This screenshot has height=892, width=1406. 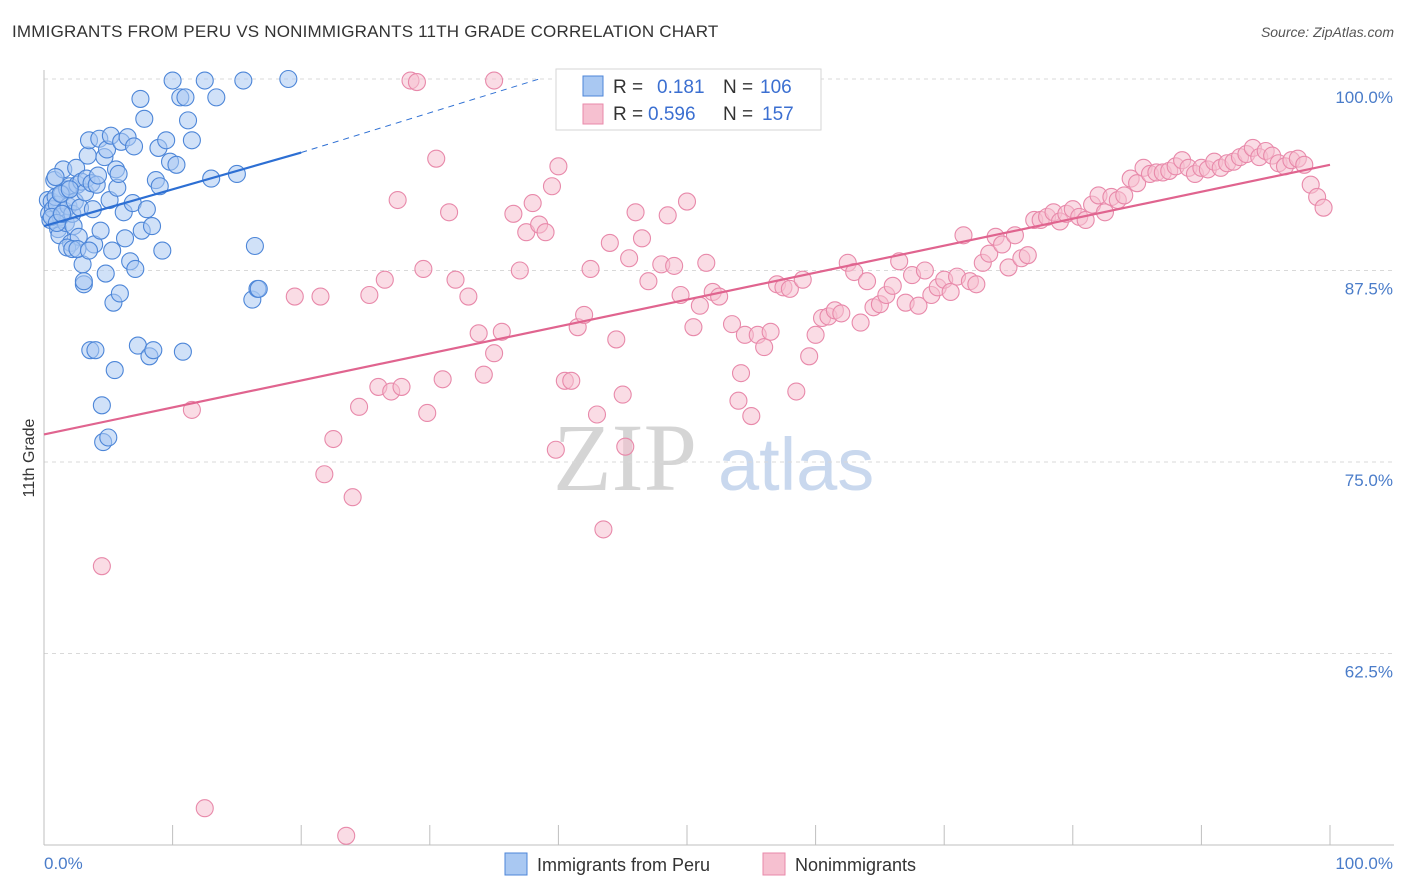 What do you see at coordinates (1369, 672) in the screenshot?
I see `y-tick-label-3: 62.5%` at bounding box center [1369, 672].